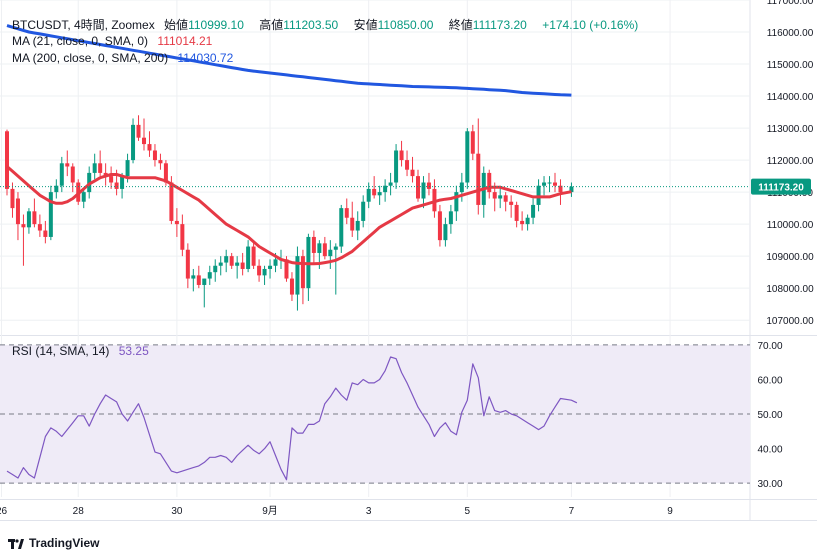 The width and height of the screenshot is (817, 560). What do you see at coordinates (790, 257) in the screenshot?
I see `price-tick-label: 109000.00` at bounding box center [790, 257].